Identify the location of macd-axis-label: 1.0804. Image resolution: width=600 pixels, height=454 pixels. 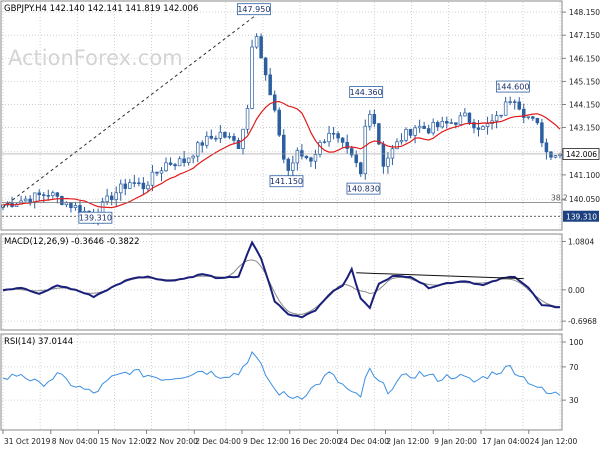
(581, 241).